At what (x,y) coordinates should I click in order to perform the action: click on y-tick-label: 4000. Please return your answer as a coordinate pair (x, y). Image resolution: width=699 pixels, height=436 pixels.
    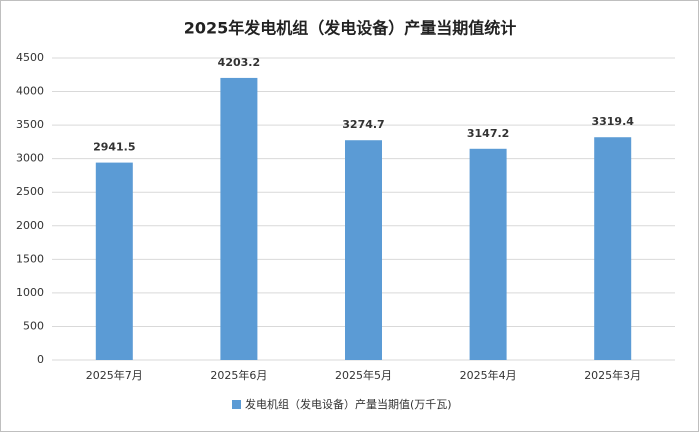
    Looking at the image, I should click on (30, 91).